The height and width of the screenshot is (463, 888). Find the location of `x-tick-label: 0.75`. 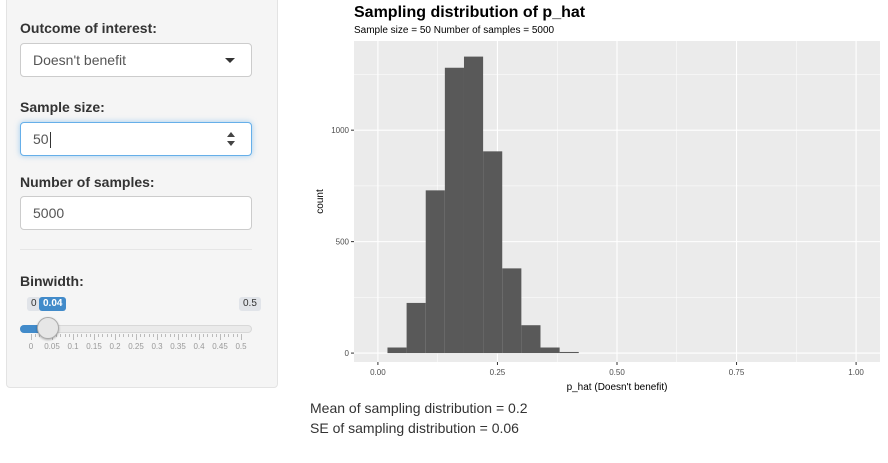

x-tick-label: 0.75 is located at coordinates (737, 372).